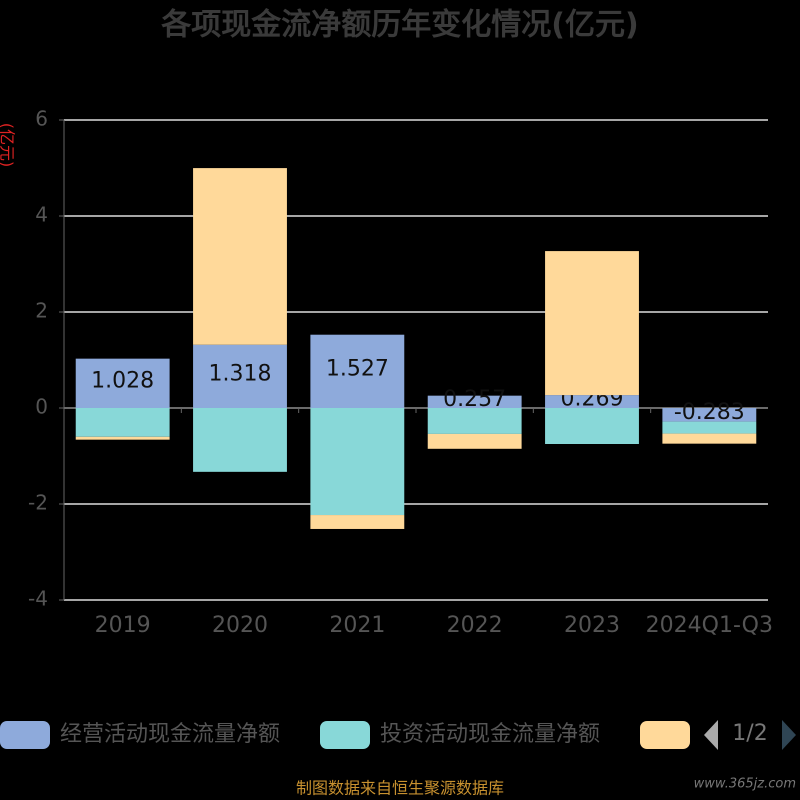 This screenshot has height=800, width=800. What do you see at coordinates (123, 625) in the screenshot?
I see `x-tick-label: 2019` at bounding box center [123, 625].